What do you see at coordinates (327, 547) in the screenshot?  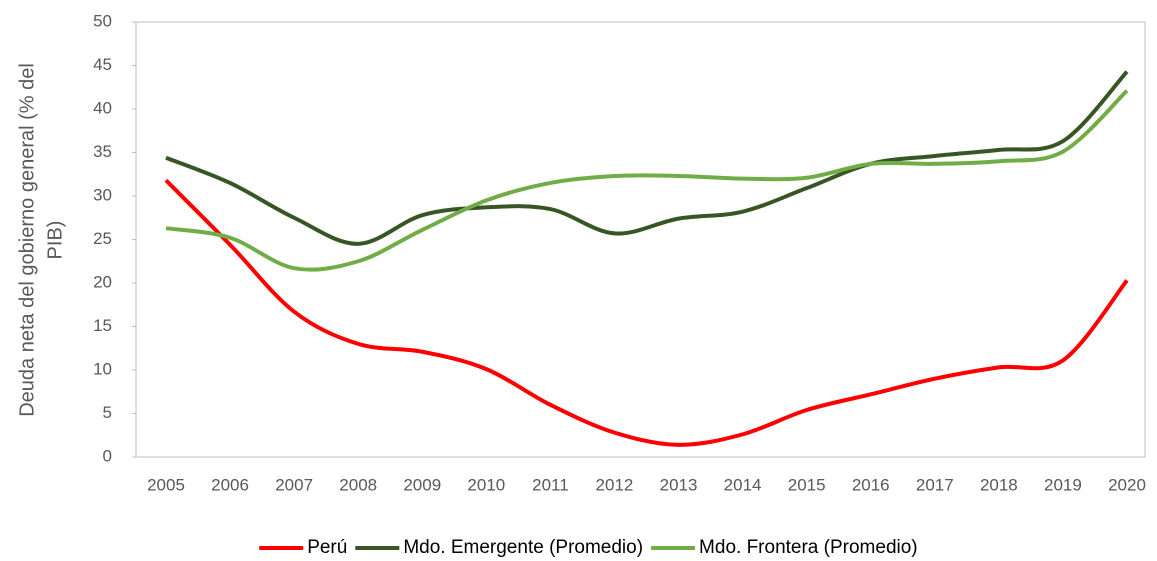 I see `legend-label: Perú` at bounding box center [327, 547].